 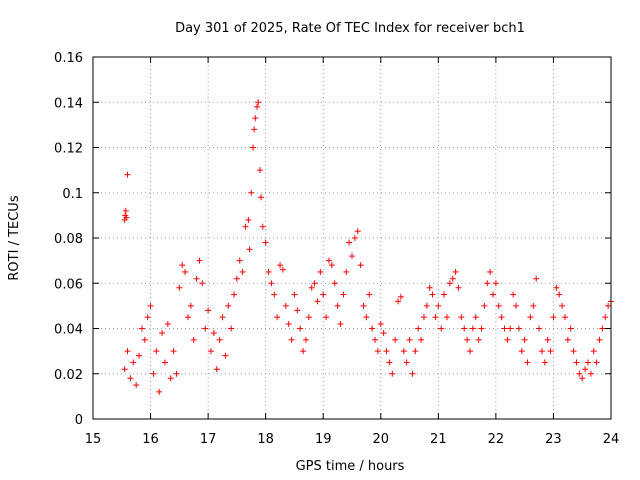 What do you see at coordinates (68, 103) in the screenshot?
I see `y-tick-label: 0.14` at bounding box center [68, 103].